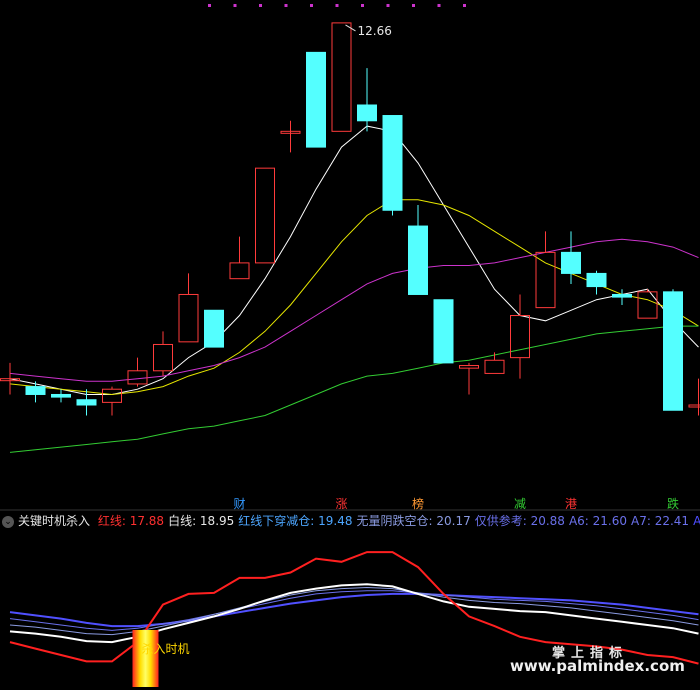  I want to click on legend-item: 仅供参考: 20.88, so click(519, 521).